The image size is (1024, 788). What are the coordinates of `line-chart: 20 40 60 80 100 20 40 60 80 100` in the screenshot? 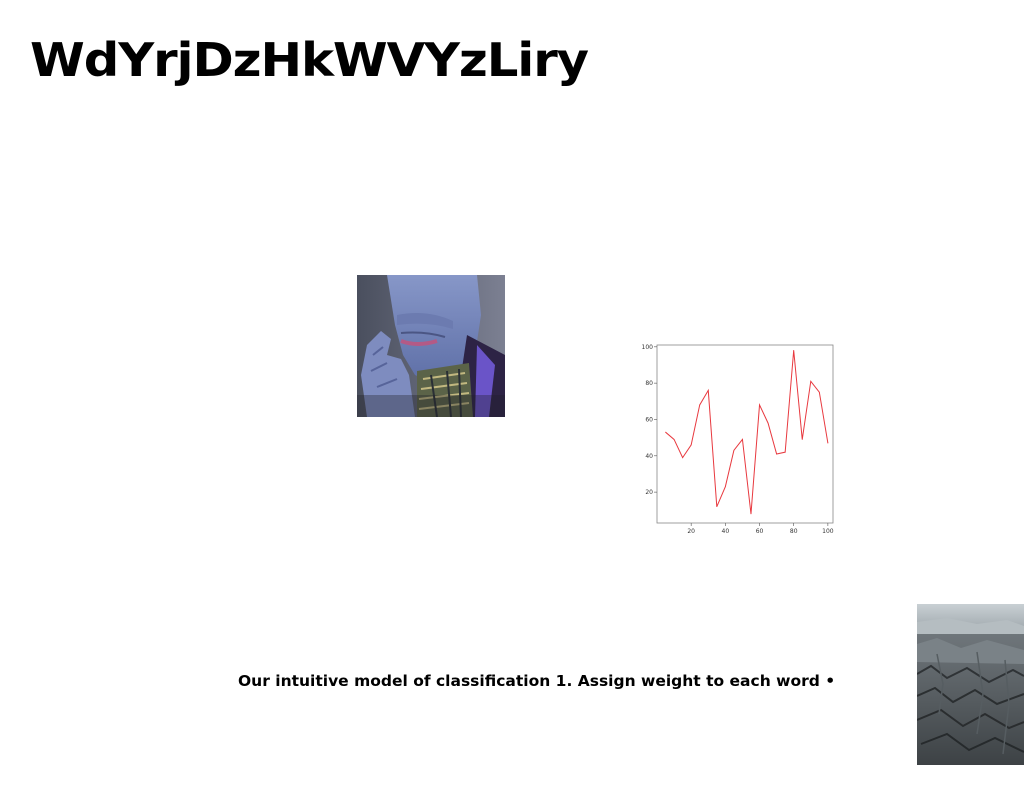 It's located at (740, 440).